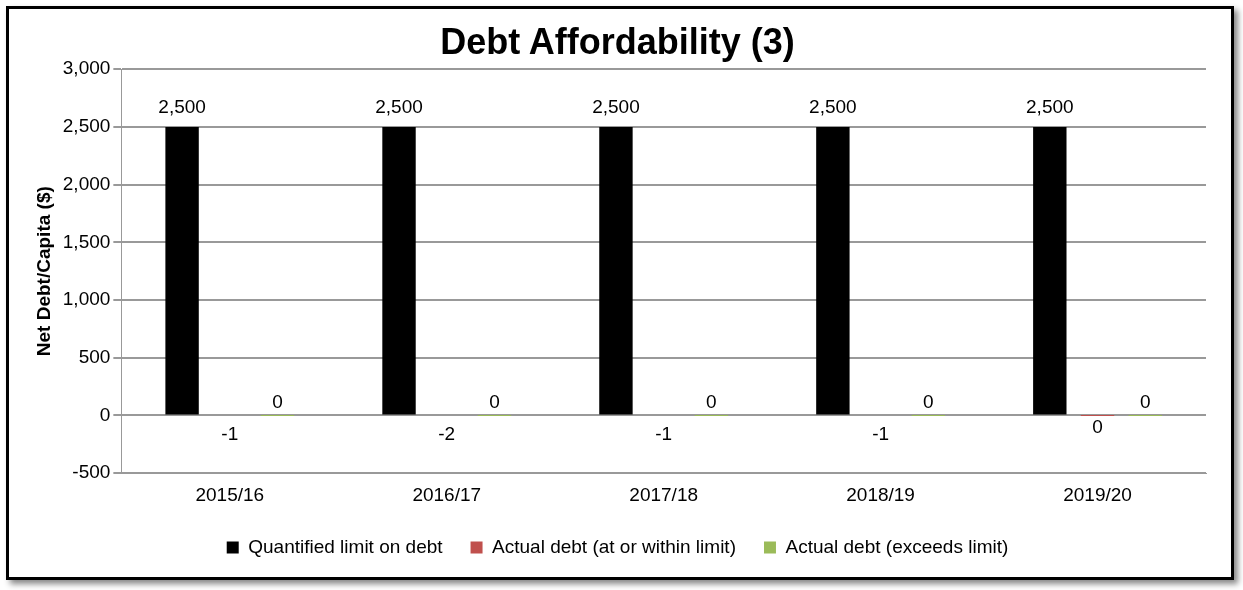 The image size is (1243, 590). I want to click on y-tick-label: 2,500, so click(86, 126).